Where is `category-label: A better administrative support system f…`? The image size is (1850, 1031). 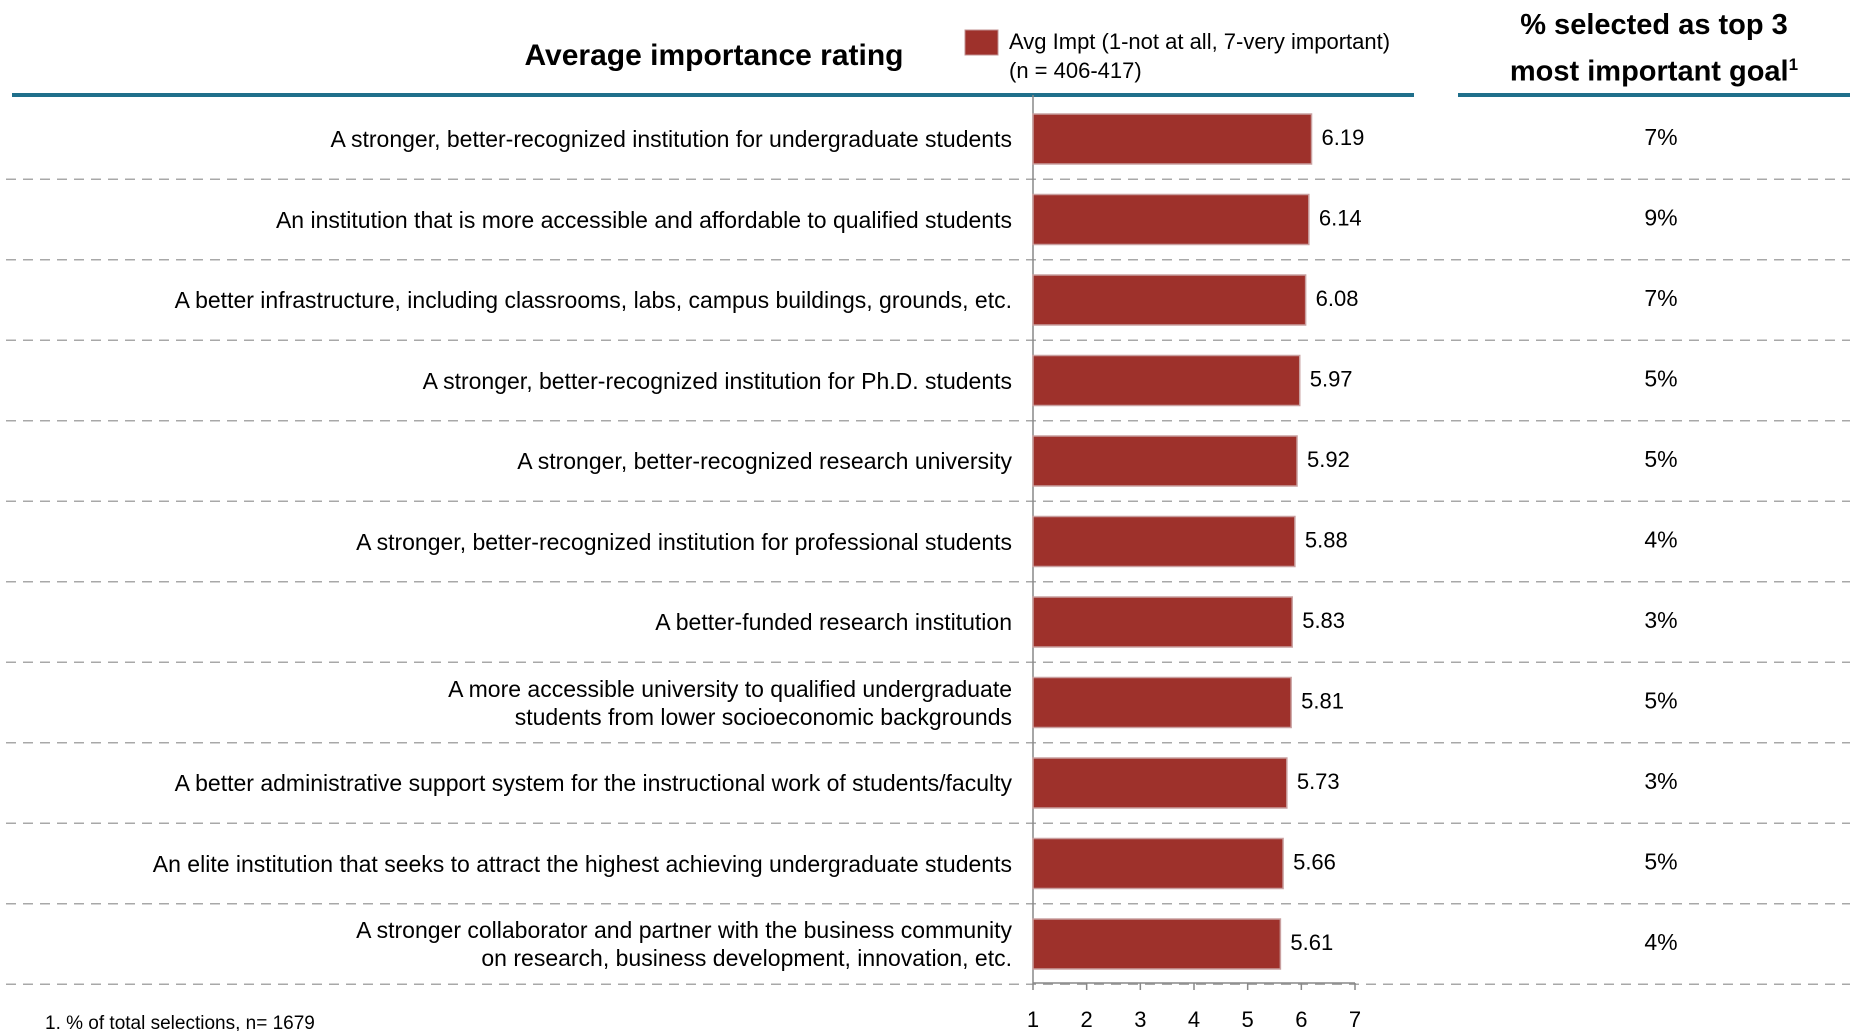
category-label: A better administrative support system f… is located at coordinates (593, 783).